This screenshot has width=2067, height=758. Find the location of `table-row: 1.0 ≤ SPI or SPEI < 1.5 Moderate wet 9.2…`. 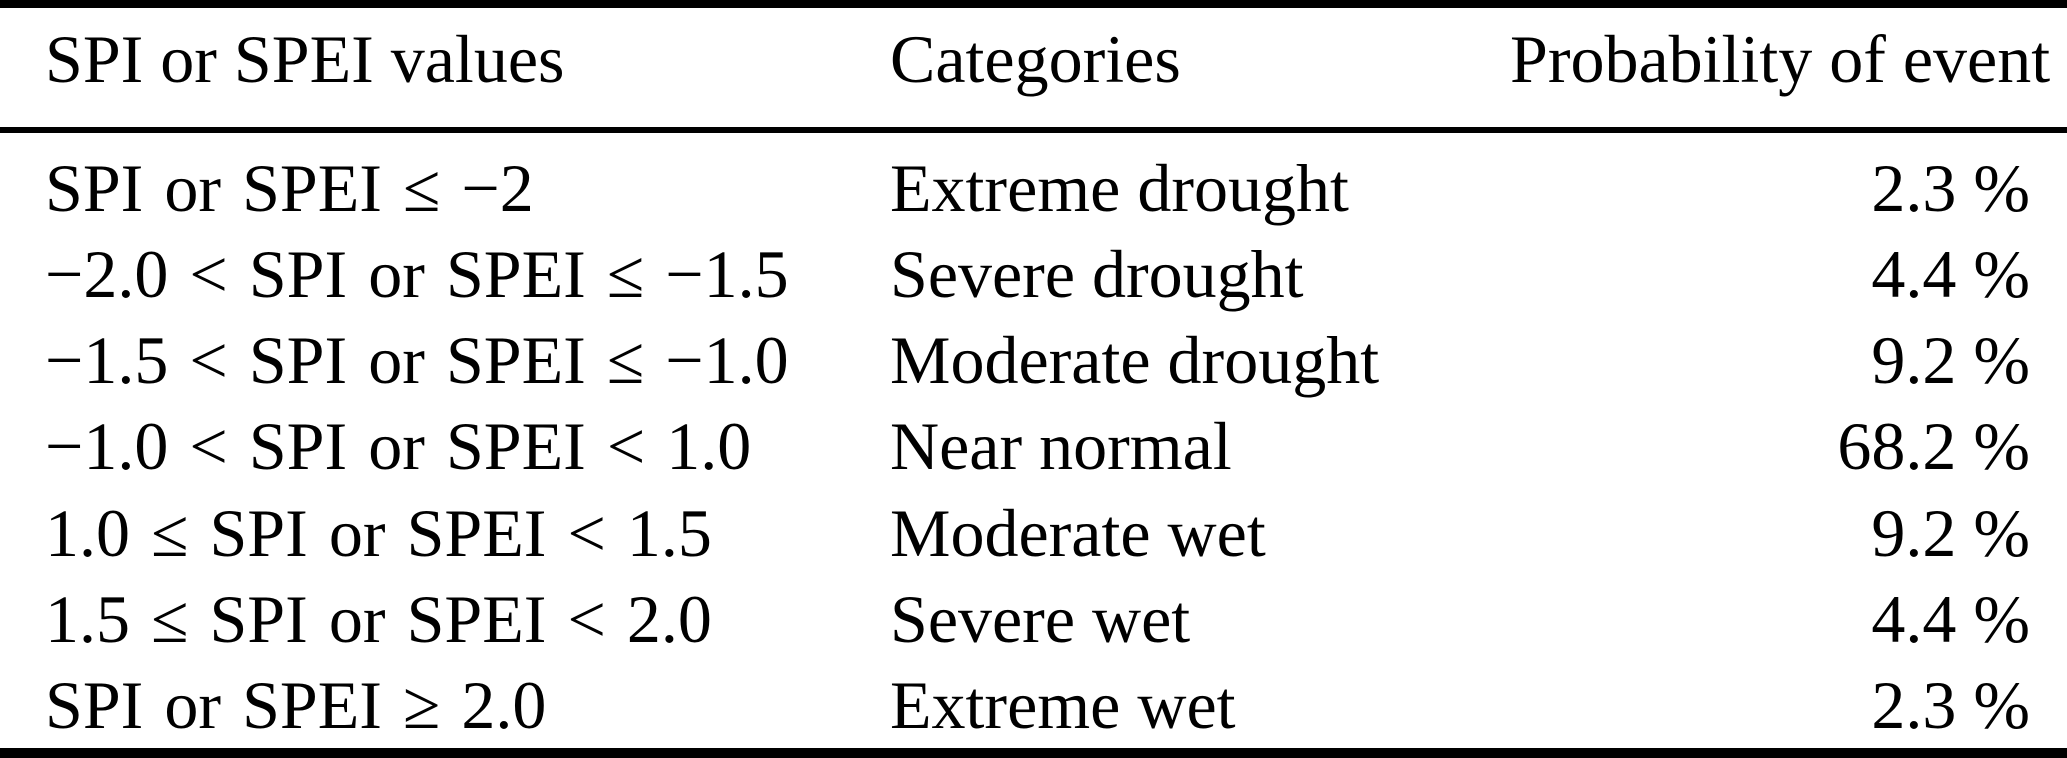

table-row: 1.0 ≤ SPI or SPEI < 1.5 Moderate wet 9.2… is located at coordinates (1033, 533).